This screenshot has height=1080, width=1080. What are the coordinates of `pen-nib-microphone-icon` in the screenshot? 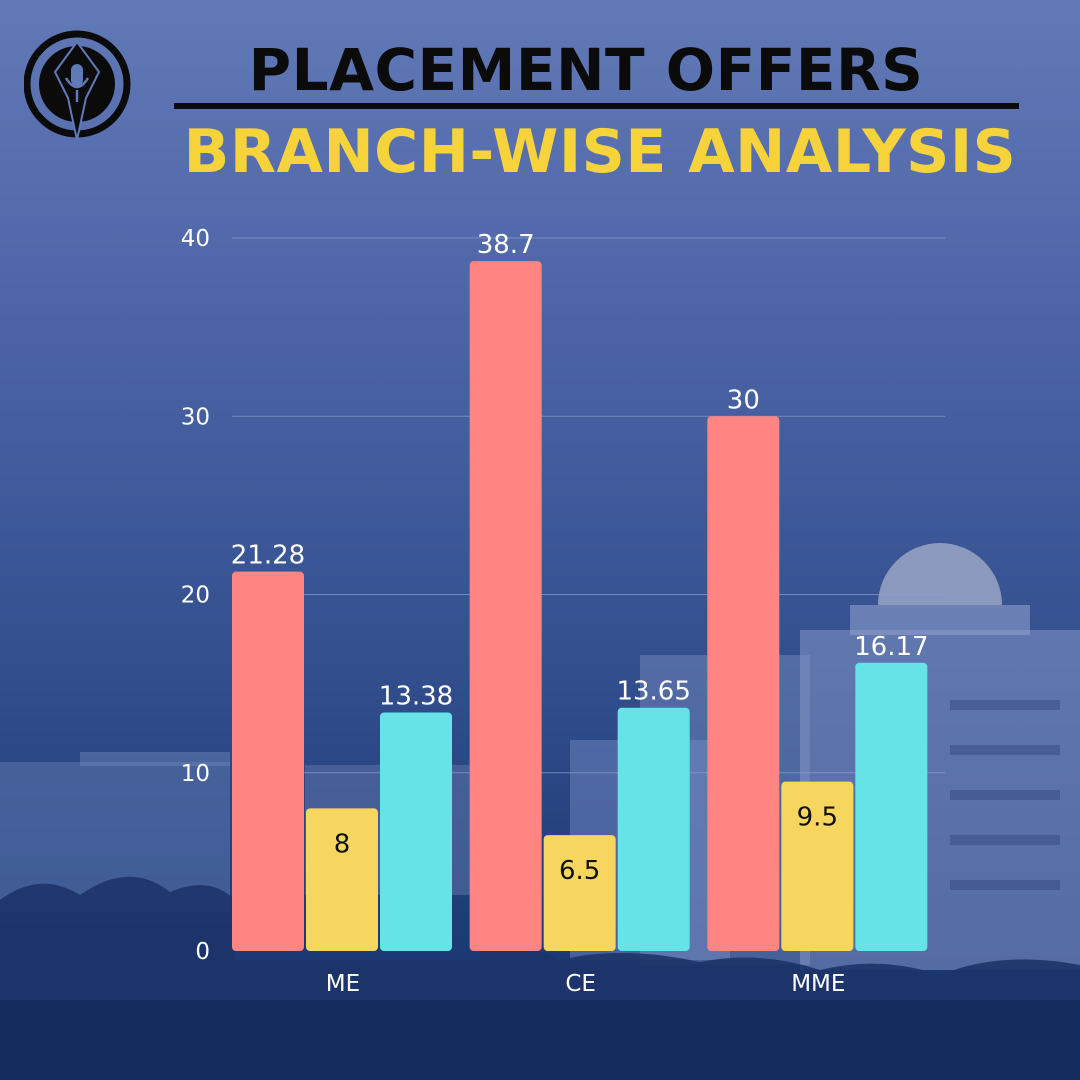 It's located at (77, 85).